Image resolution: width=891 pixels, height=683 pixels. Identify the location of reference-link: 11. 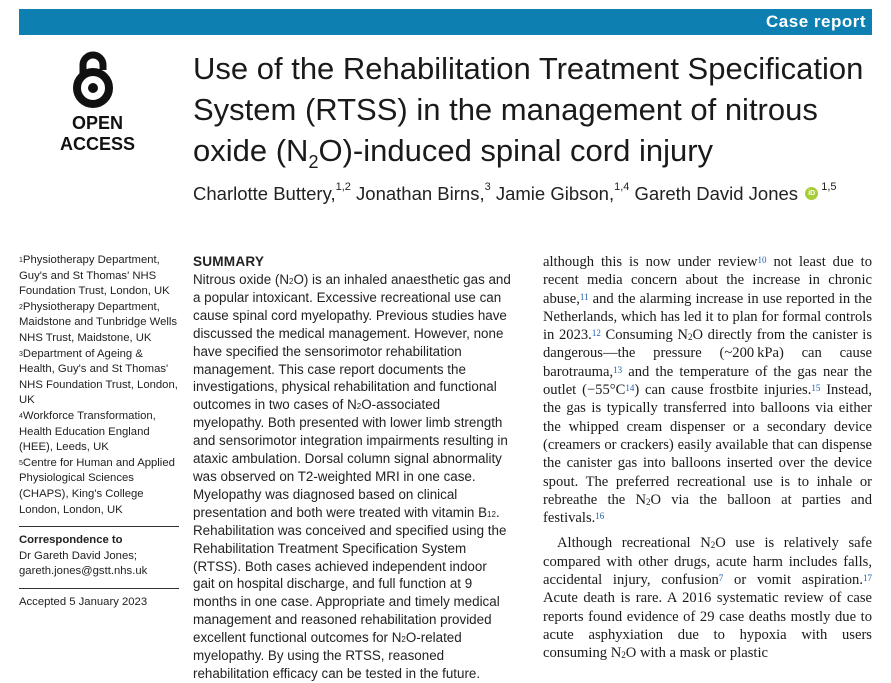
(584, 296).